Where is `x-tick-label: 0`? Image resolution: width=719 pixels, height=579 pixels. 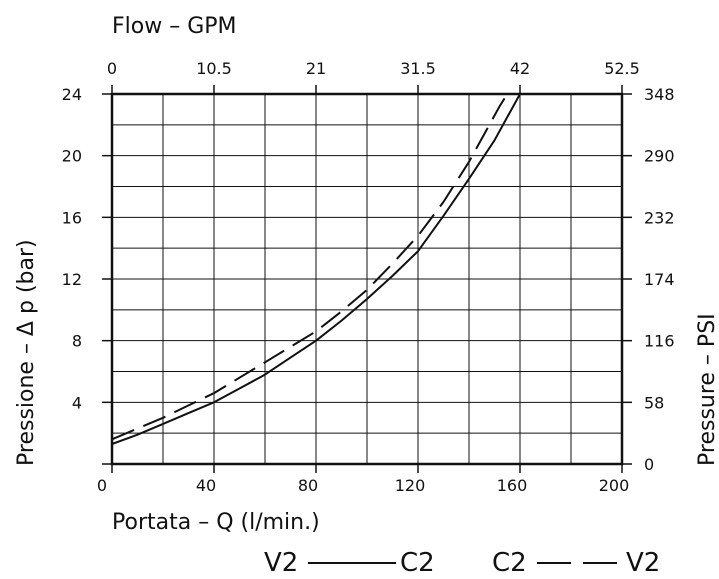
x-tick-label: 0 is located at coordinates (102, 485).